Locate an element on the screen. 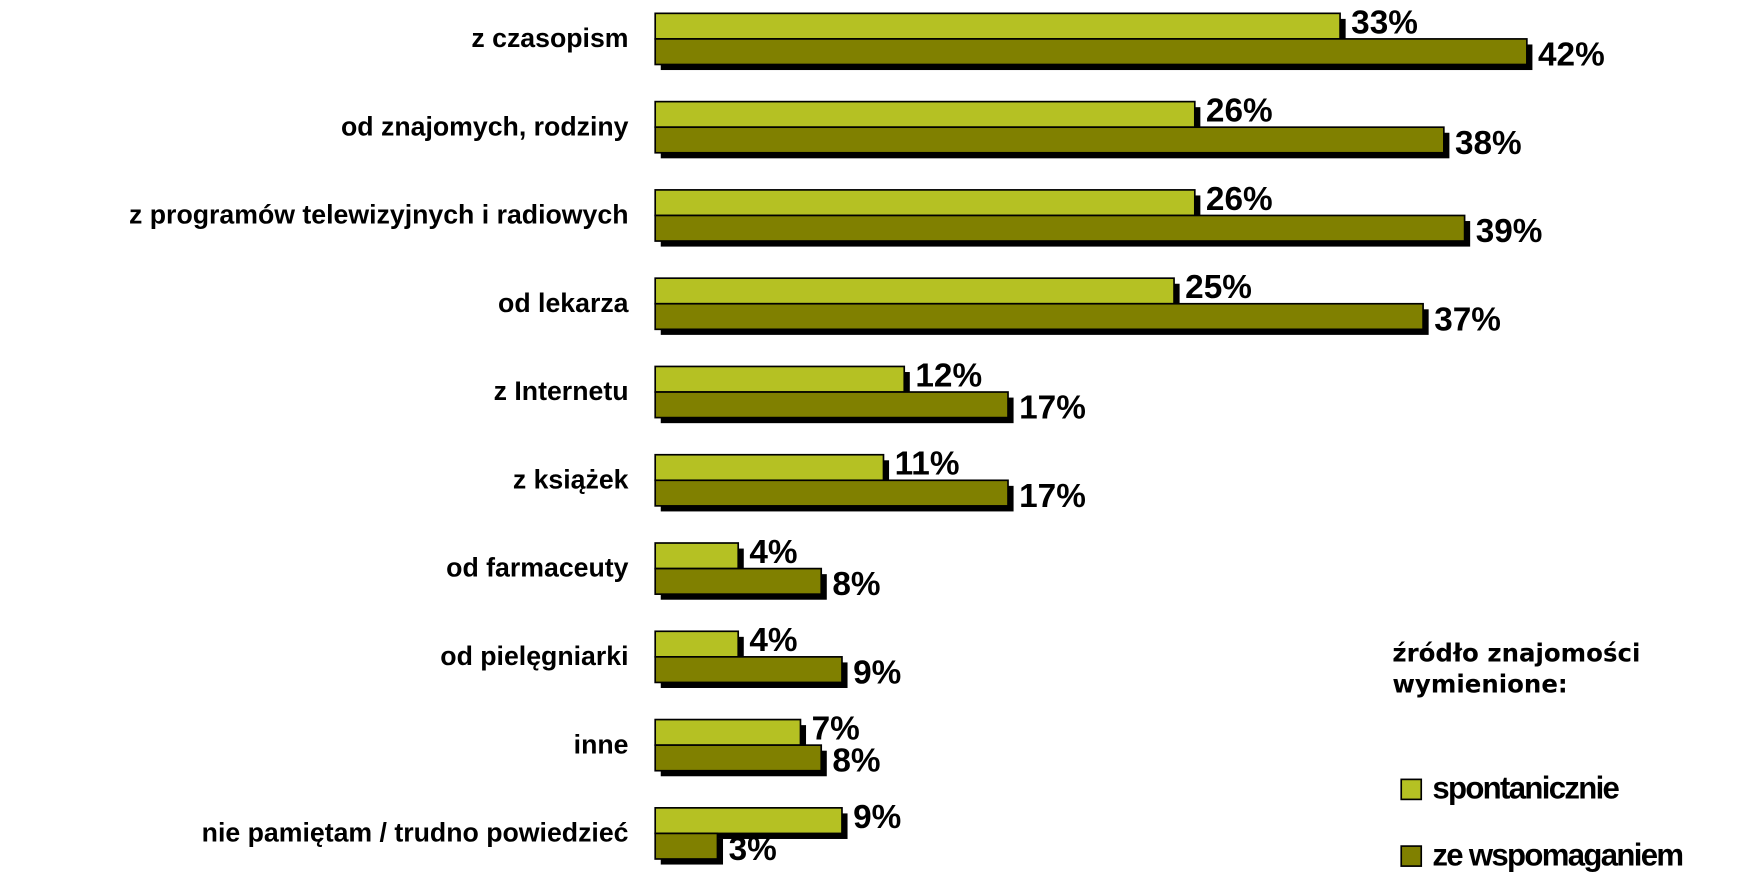 Image resolution: width=1744 pixels, height=875 pixels. value-label: 33% is located at coordinates (1384, 22).